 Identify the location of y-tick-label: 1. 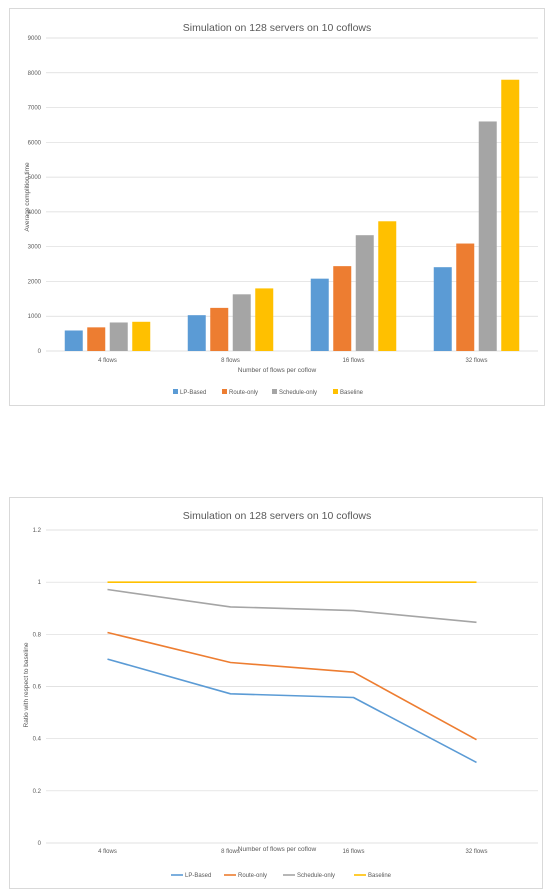
(40, 583).